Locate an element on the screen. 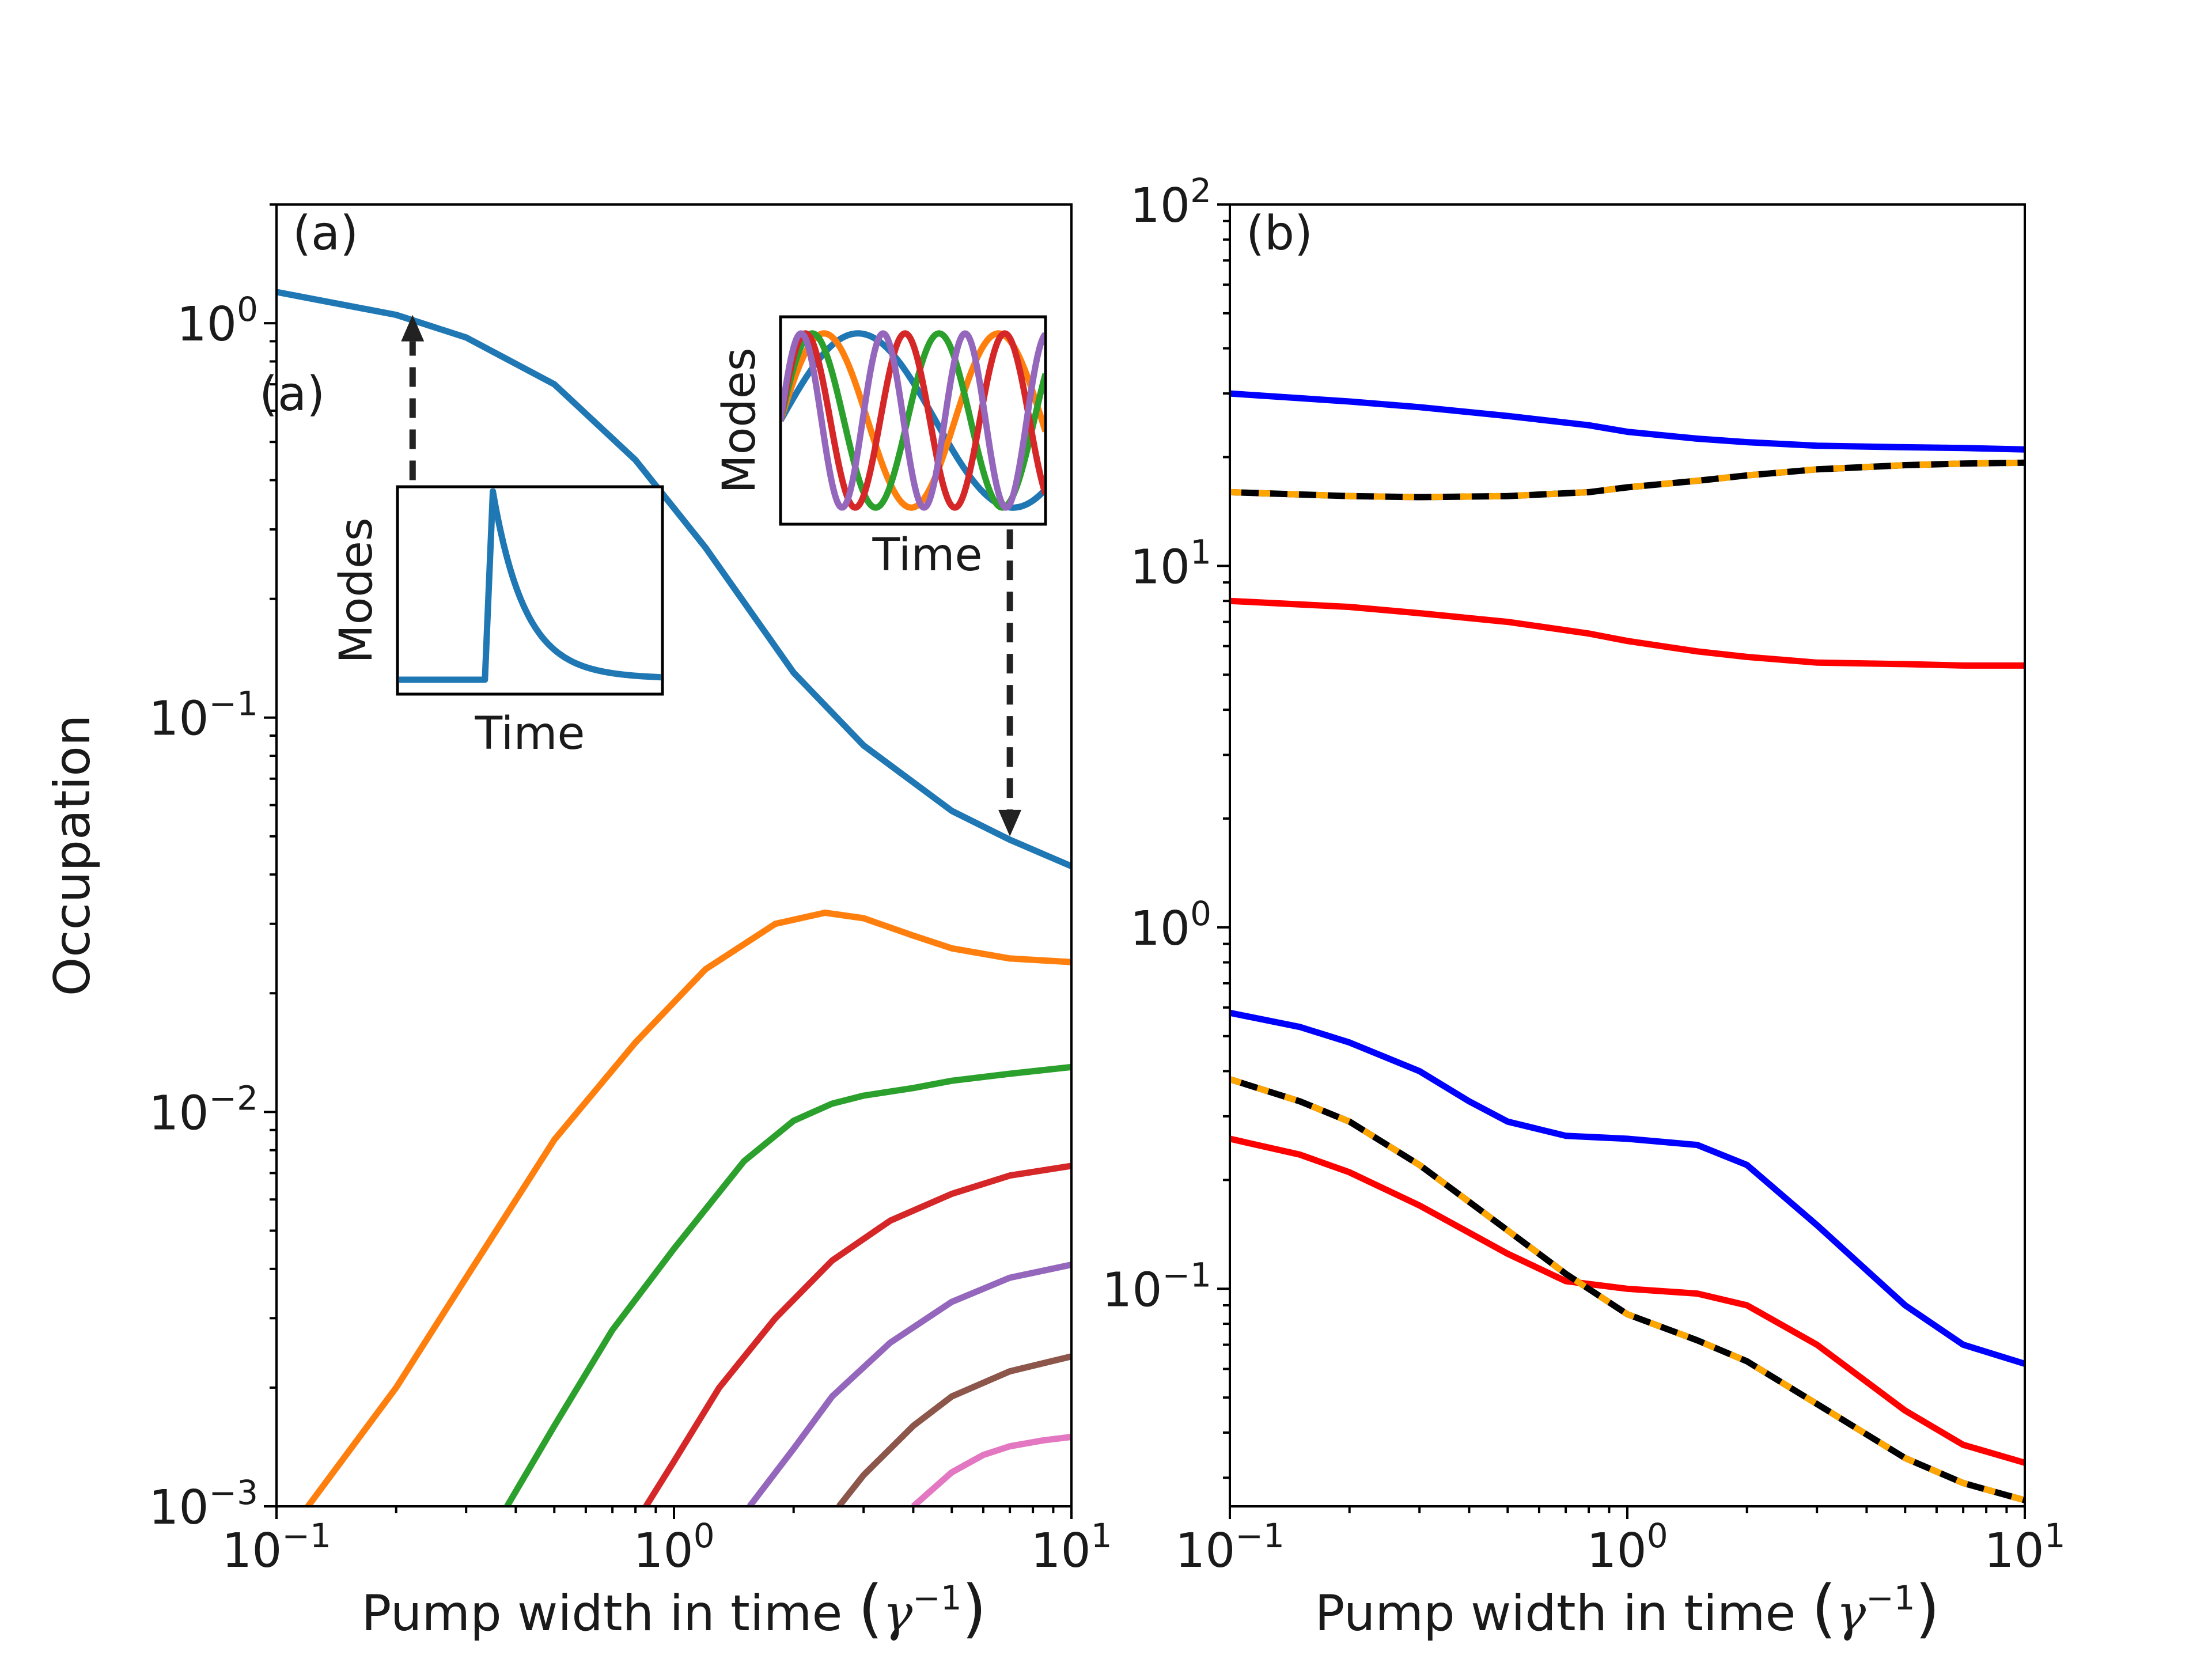 Image resolution: width=2212 pixels, height=1659 pixels. series-line-6-dash is located at coordinates (1627, 1289).